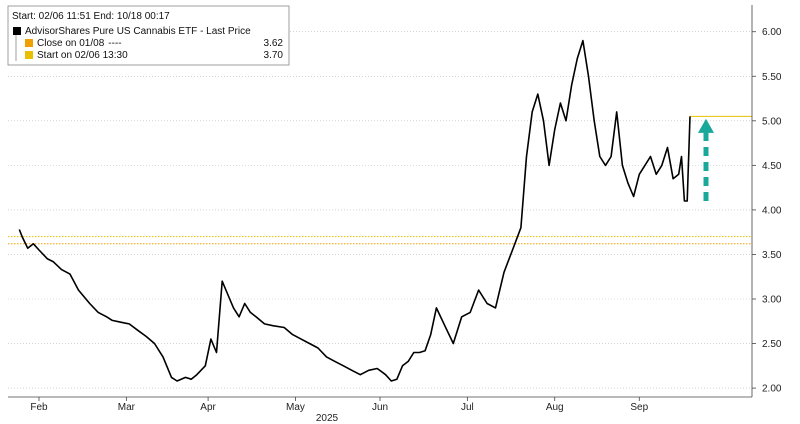 Image resolution: width=800 pixels, height=424 pixels. Describe the element at coordinates (274, 43) in the screenshot. I see `legend-value-close: 3.62` at that location.